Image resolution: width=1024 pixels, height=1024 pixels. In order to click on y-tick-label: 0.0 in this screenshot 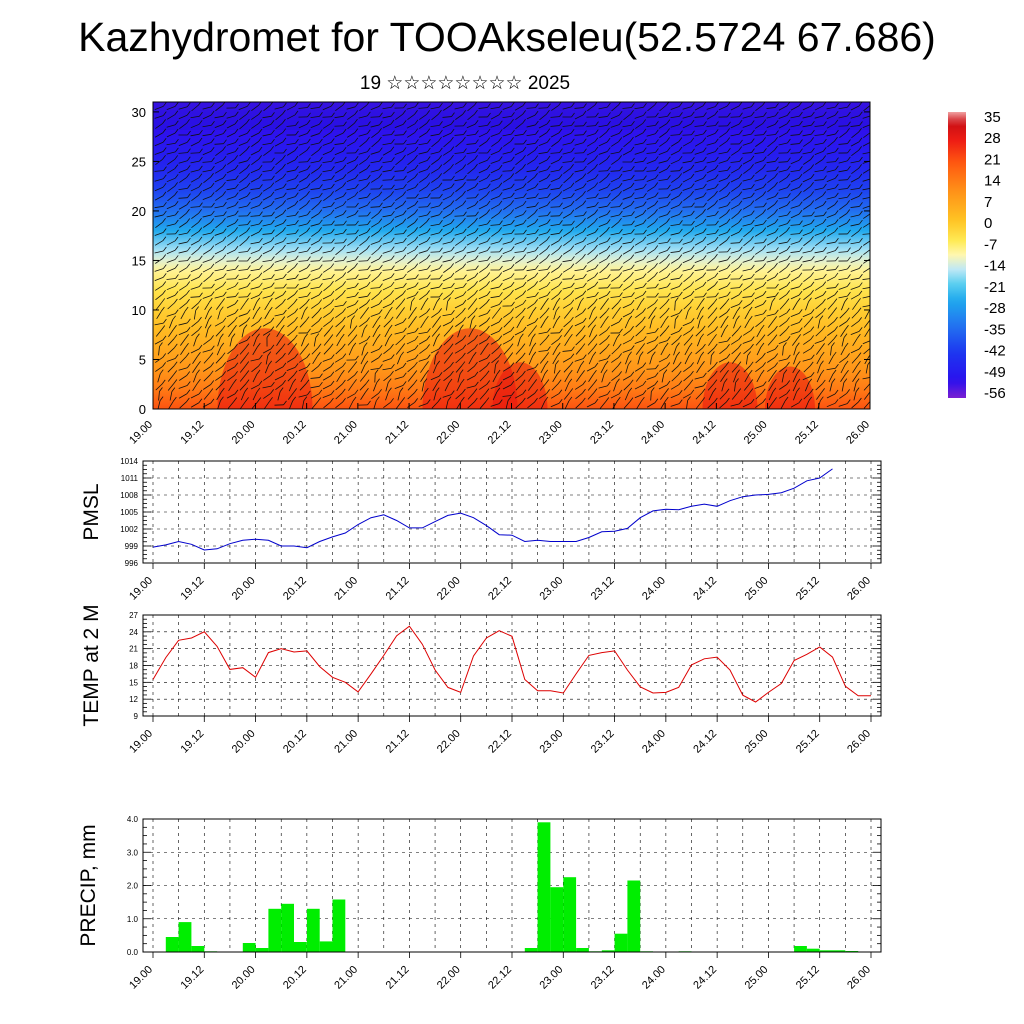, I will do `click(133, 952)`.